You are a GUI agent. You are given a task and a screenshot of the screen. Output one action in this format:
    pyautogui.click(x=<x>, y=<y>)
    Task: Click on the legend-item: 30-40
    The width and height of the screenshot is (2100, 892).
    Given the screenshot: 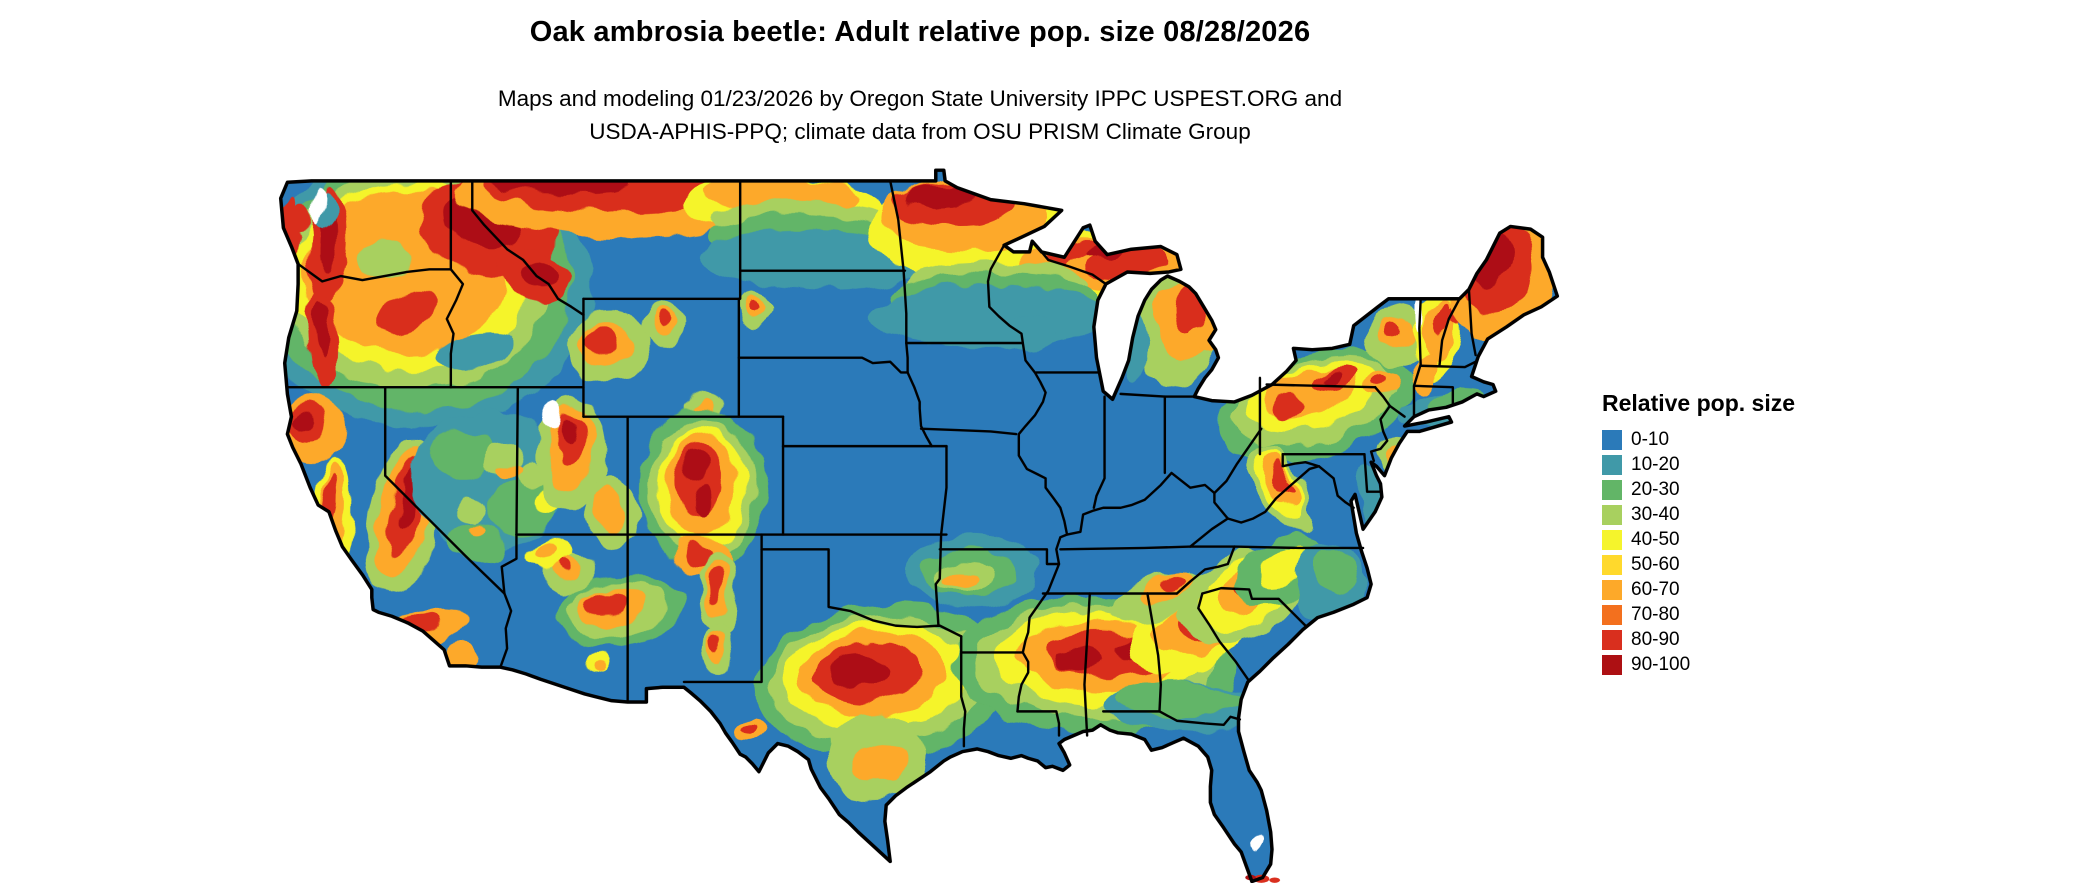 What is the action you would take?
    pyautogui.click(x=1698, y=514)
    